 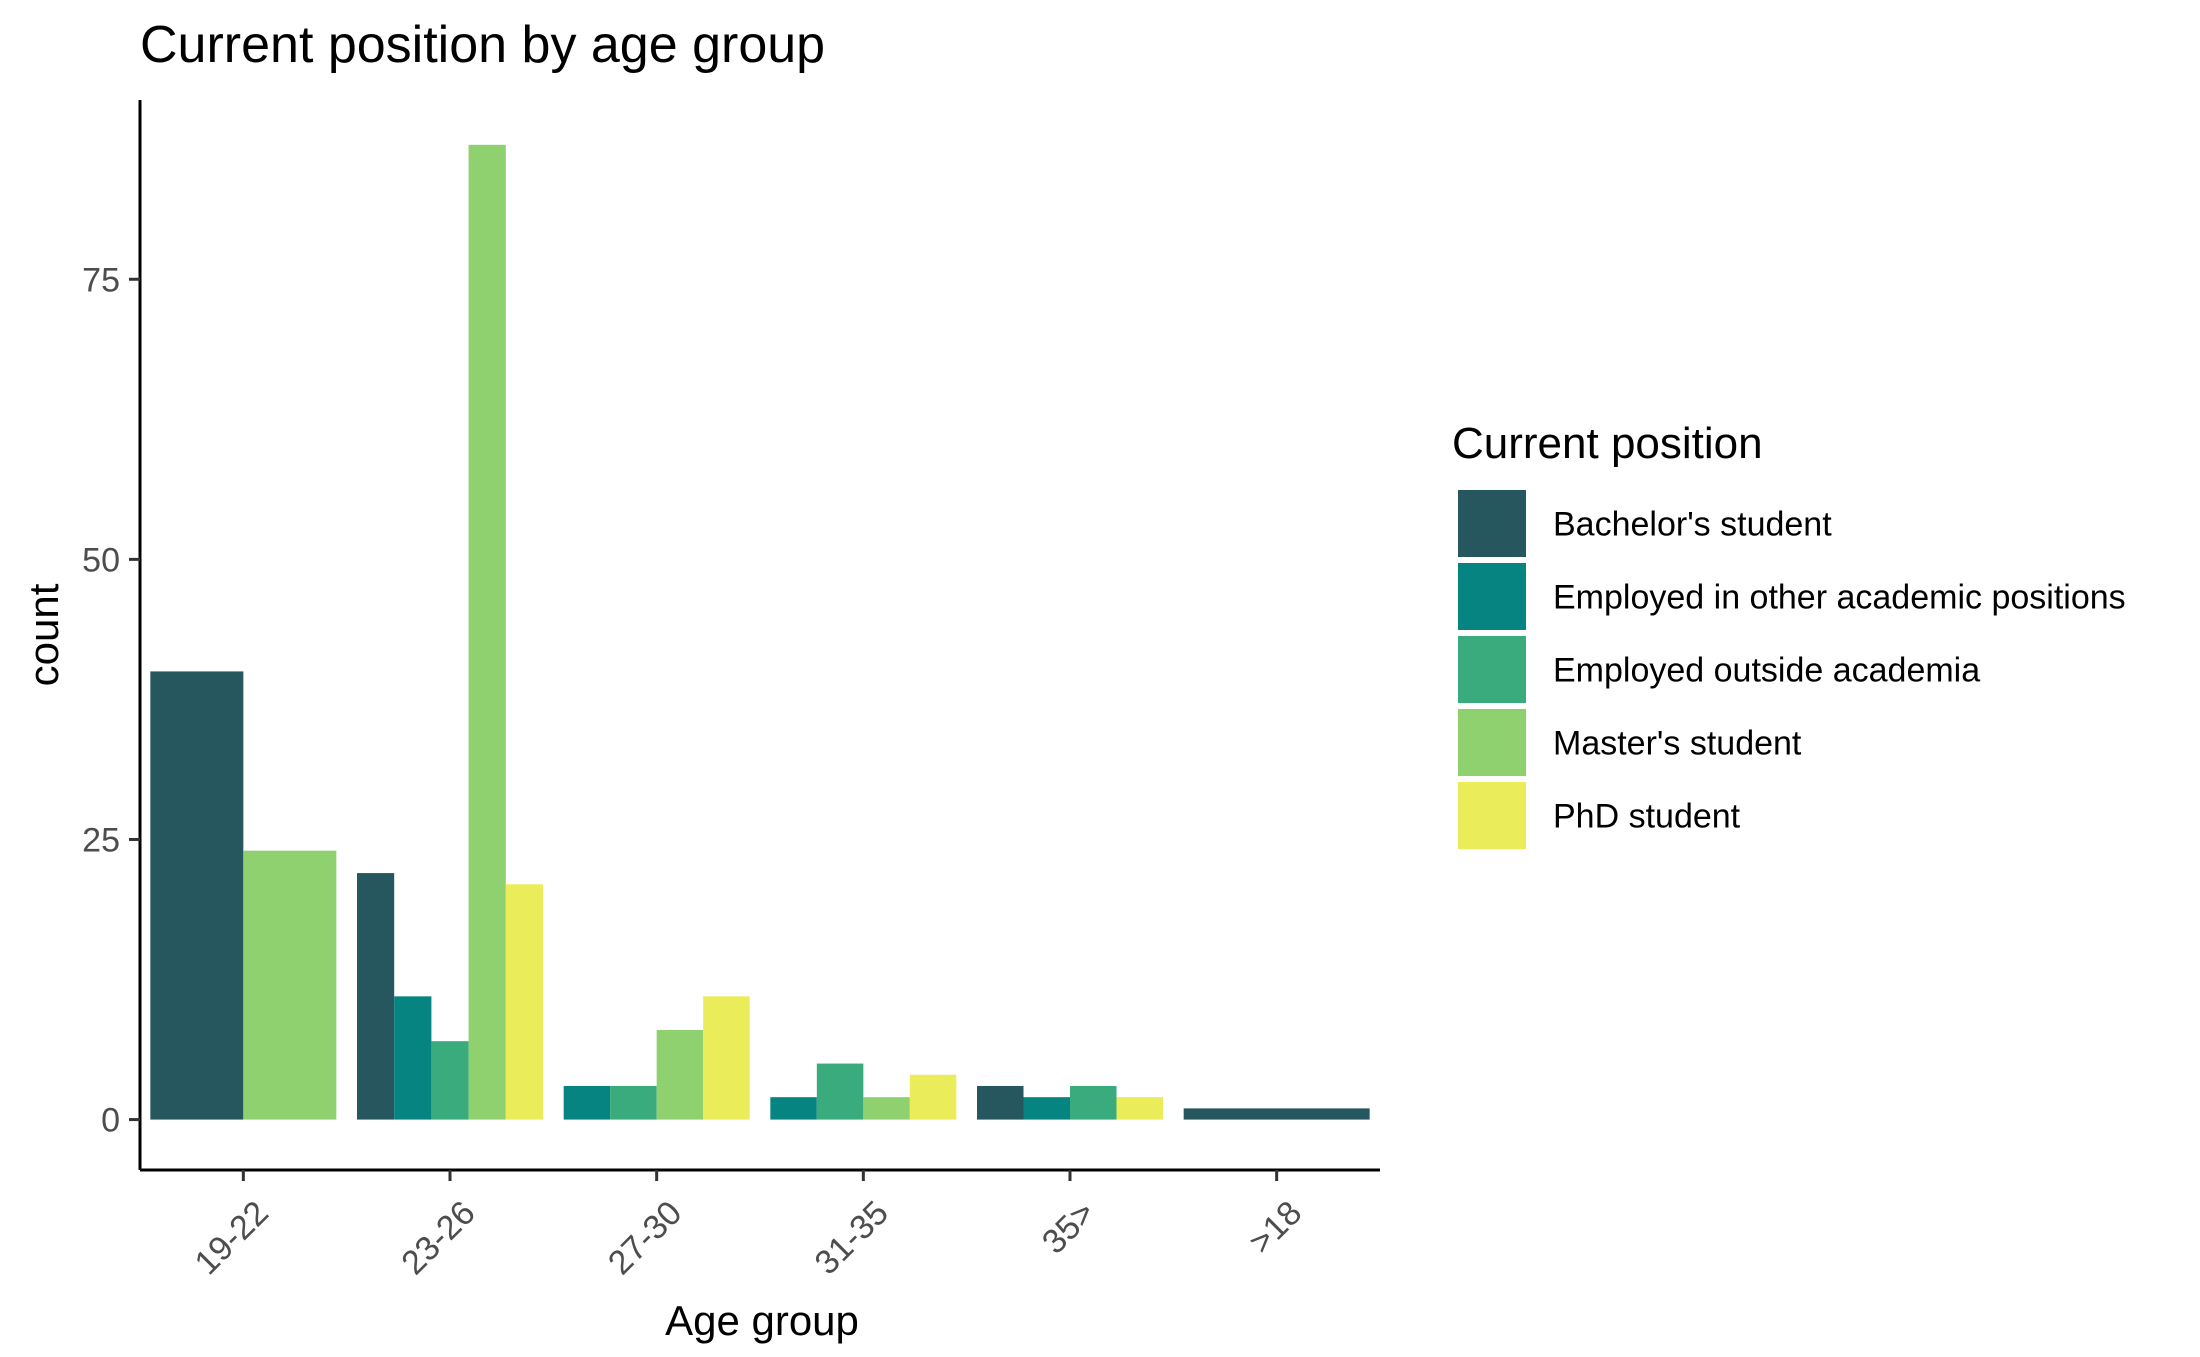 What do you see at coordinates (524, 1002) in the screenshot?
I see `bar-23-26-phd-student` at bounding box center [524, 1002].